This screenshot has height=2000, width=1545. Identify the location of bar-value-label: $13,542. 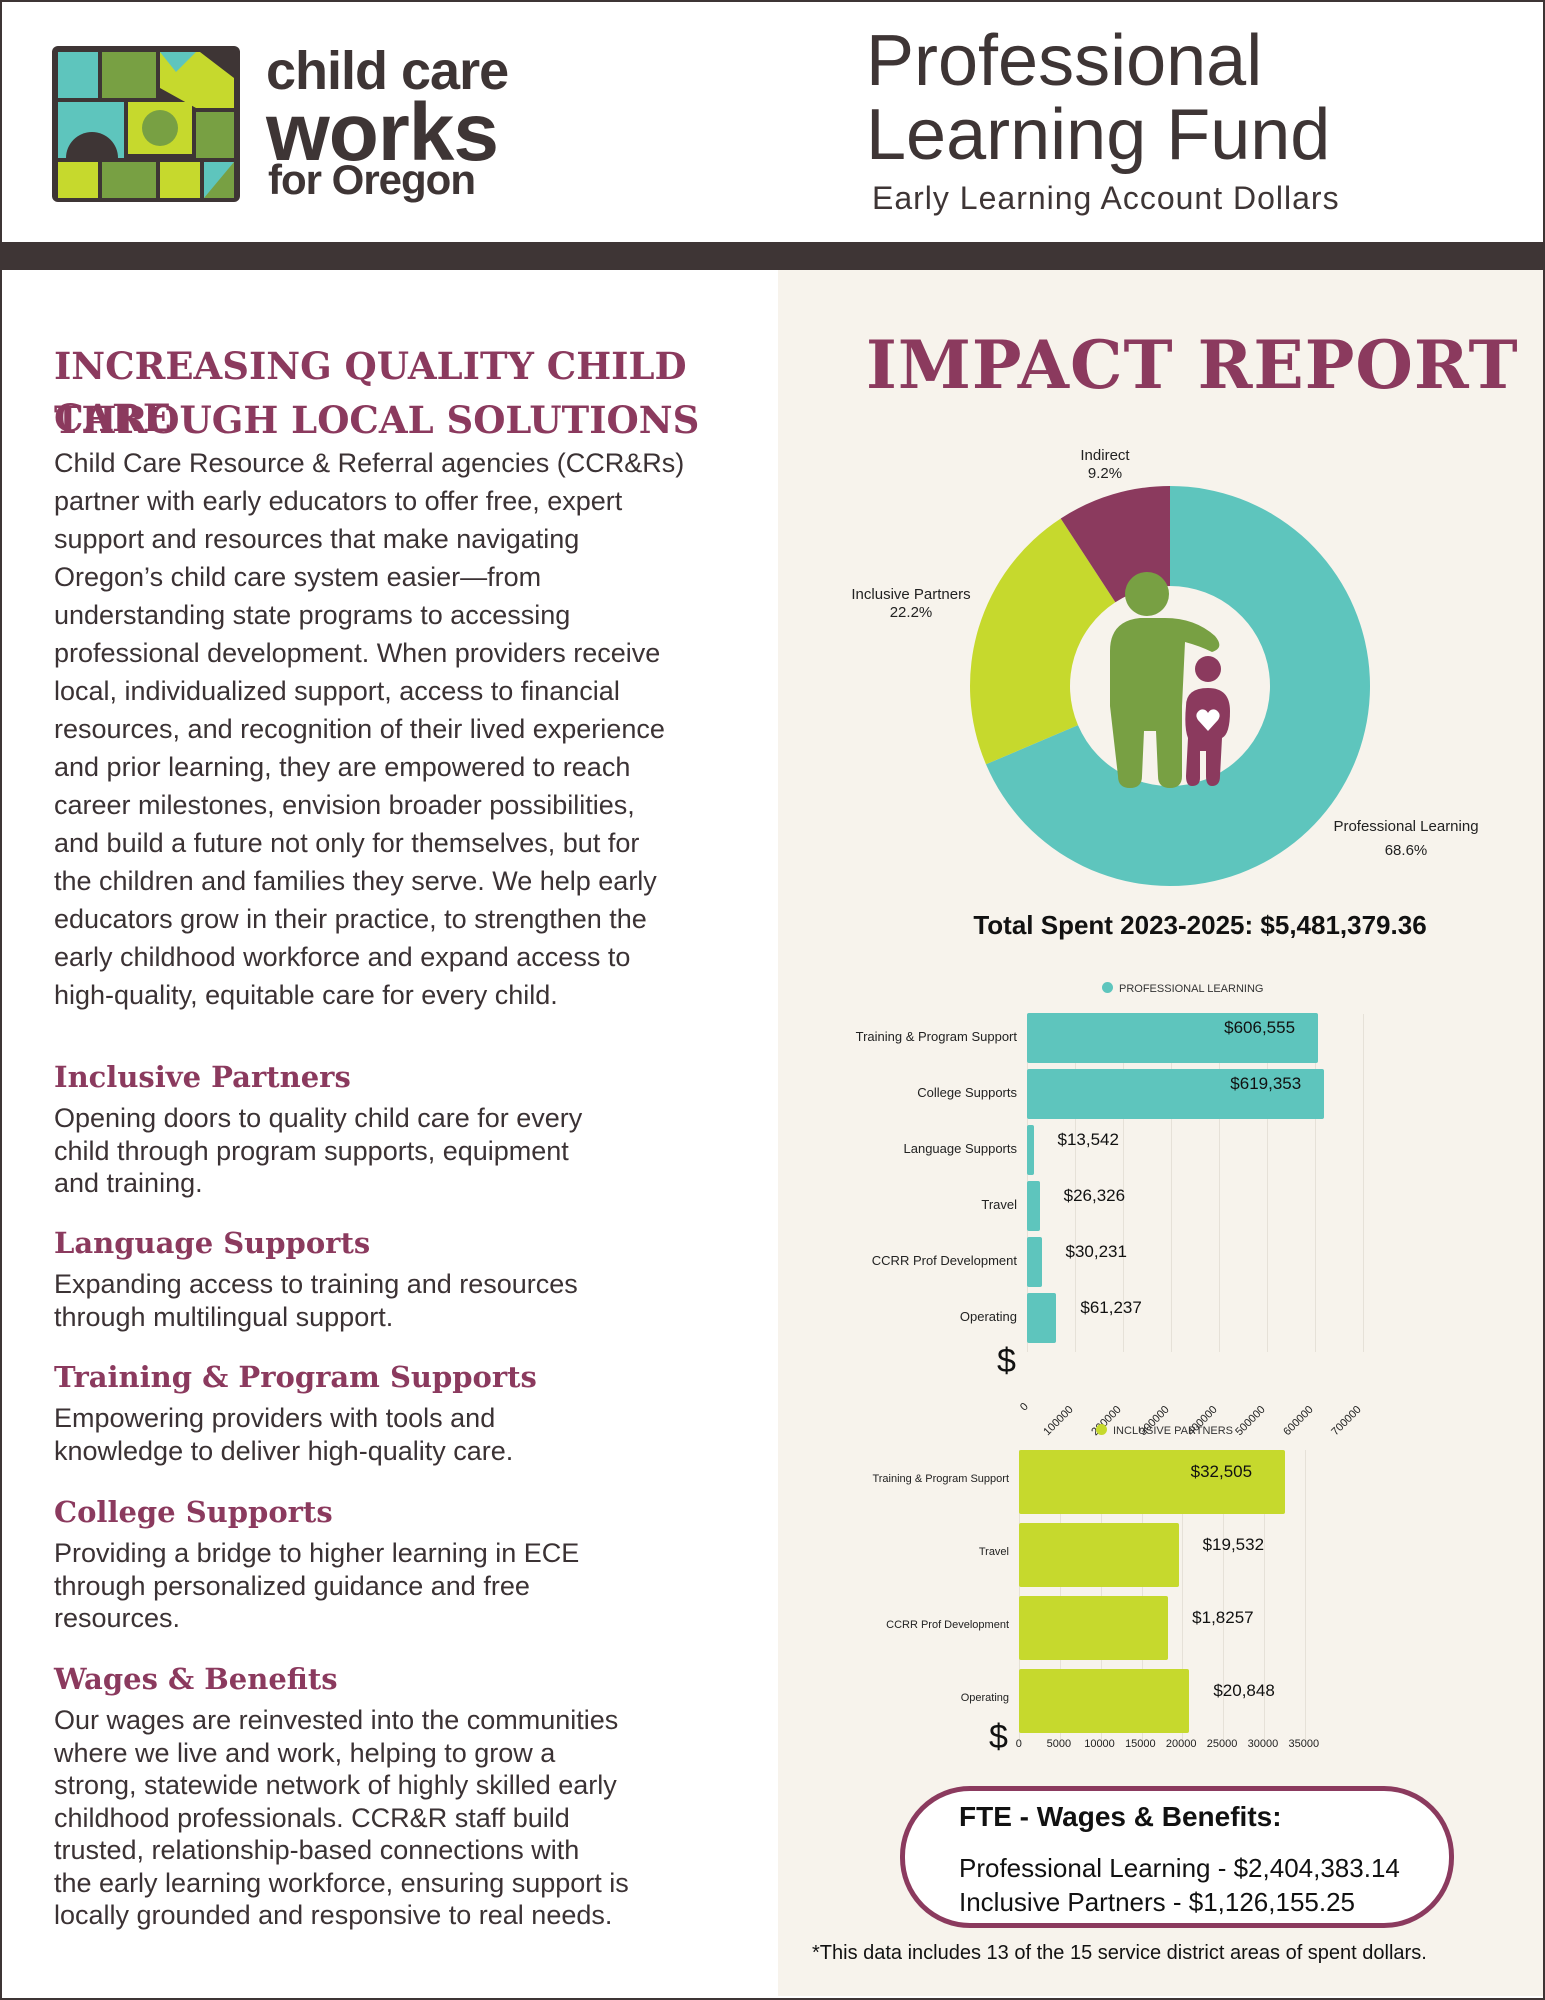
(1088, 1139).